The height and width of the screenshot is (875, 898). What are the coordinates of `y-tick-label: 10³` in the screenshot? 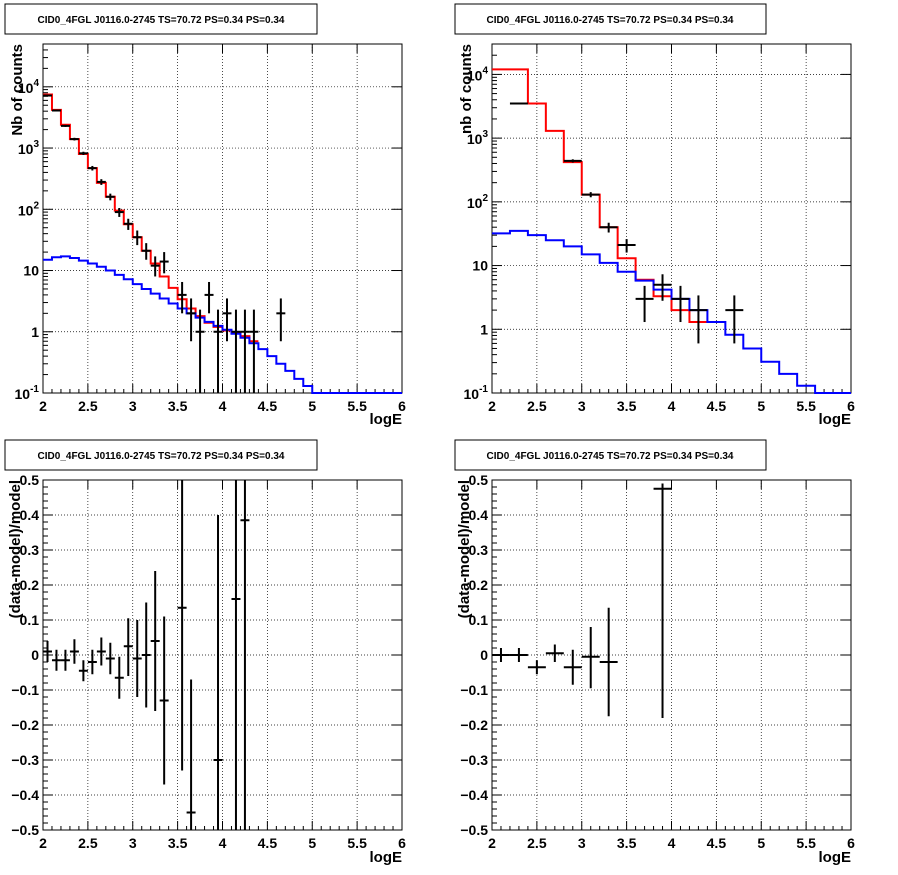 It's located at (29, 148).